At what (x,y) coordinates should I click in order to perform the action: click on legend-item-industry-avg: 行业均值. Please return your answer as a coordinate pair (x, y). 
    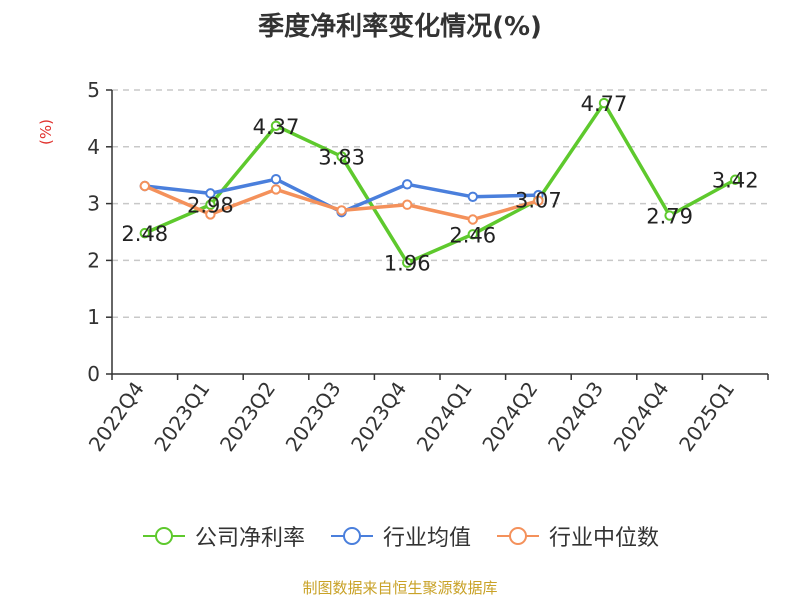
    Looking at the image, I should click on (400, 536).